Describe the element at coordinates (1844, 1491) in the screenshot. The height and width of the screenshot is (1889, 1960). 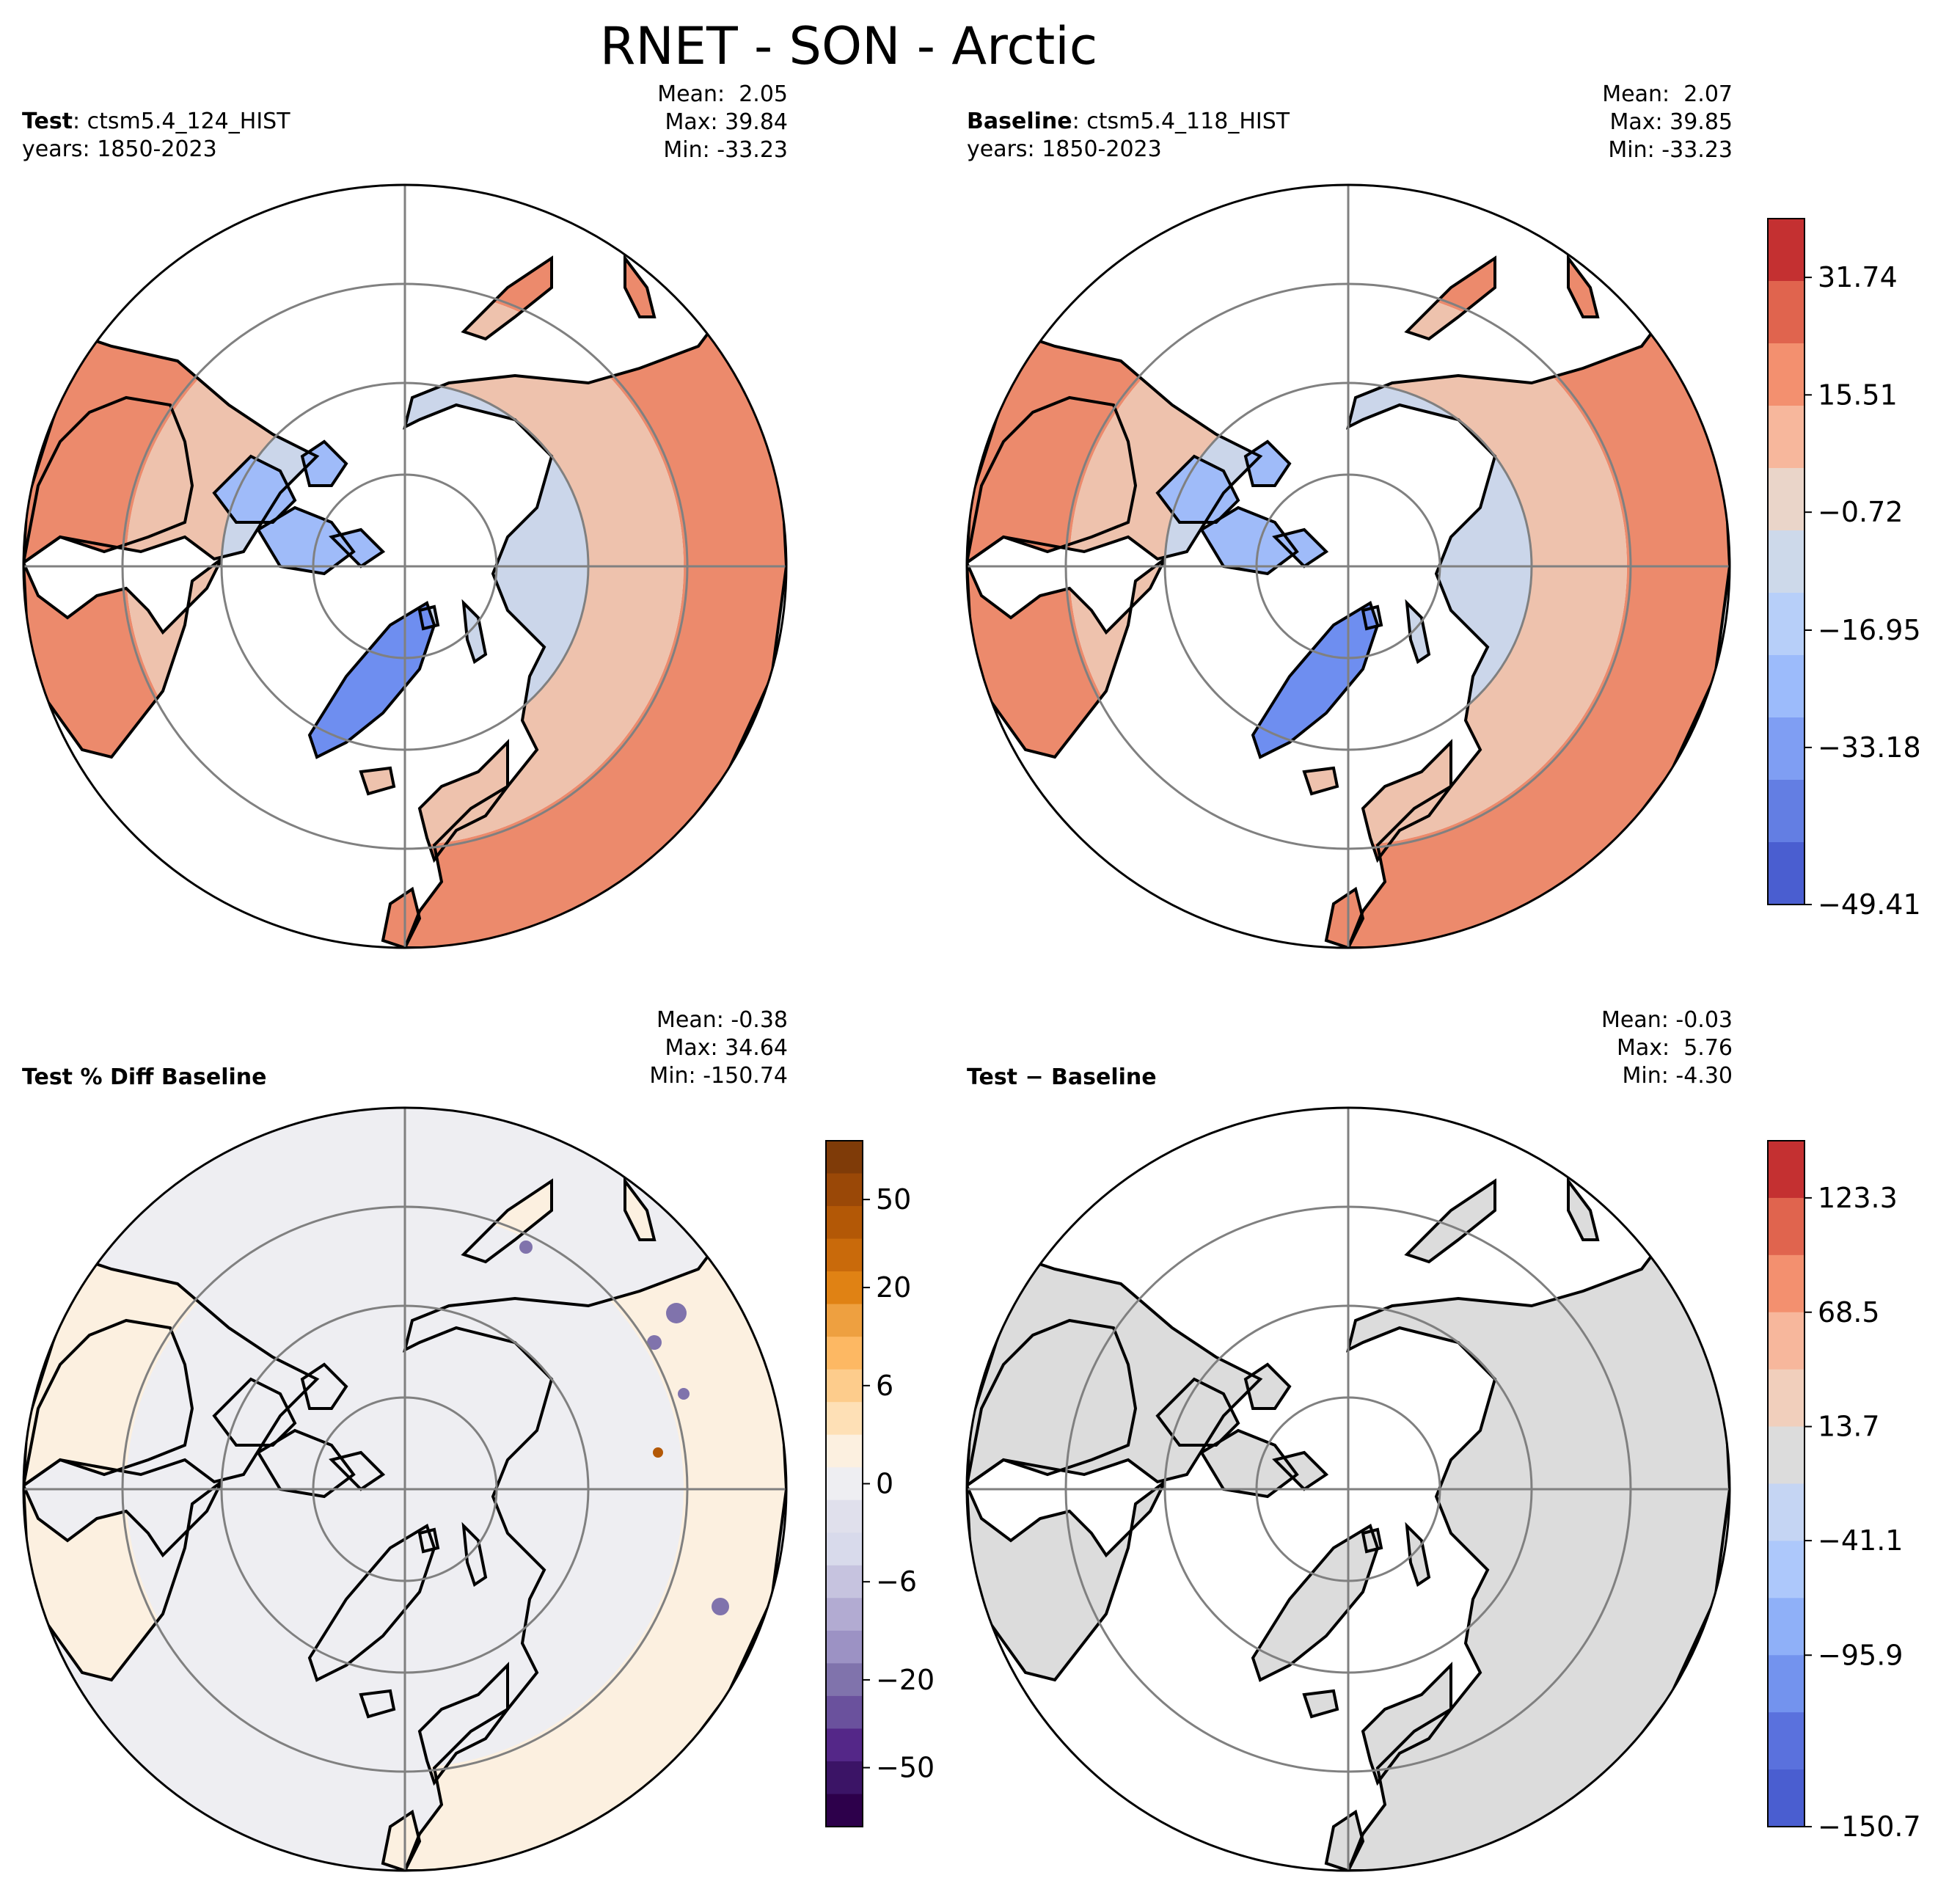
I see `colorbar-diff: 123.3 68.5 13.7 −41.1 −95.9 −150.7` at that location.